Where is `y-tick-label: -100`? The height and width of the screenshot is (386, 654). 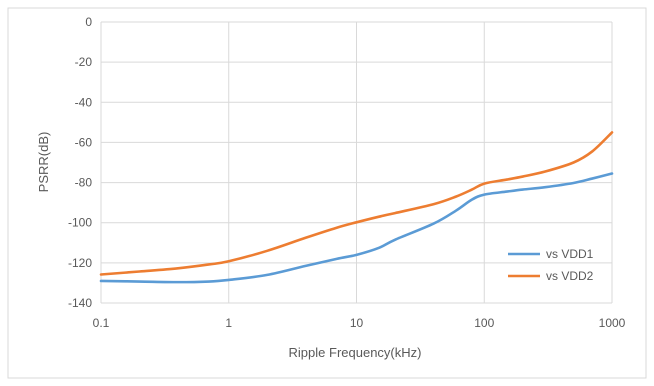 y-tick-label: -100 is located at coordinates (80, 223).